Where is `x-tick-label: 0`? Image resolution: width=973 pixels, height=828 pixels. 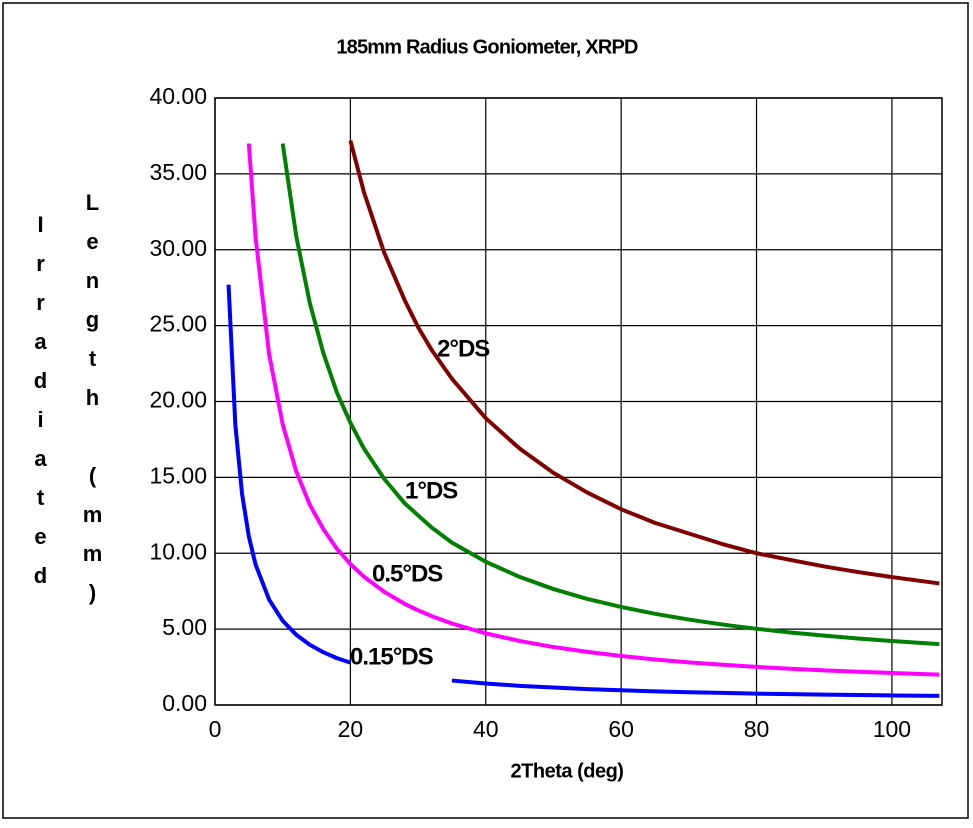 x-tick-label: 0 is located at coordinates (215, 729).